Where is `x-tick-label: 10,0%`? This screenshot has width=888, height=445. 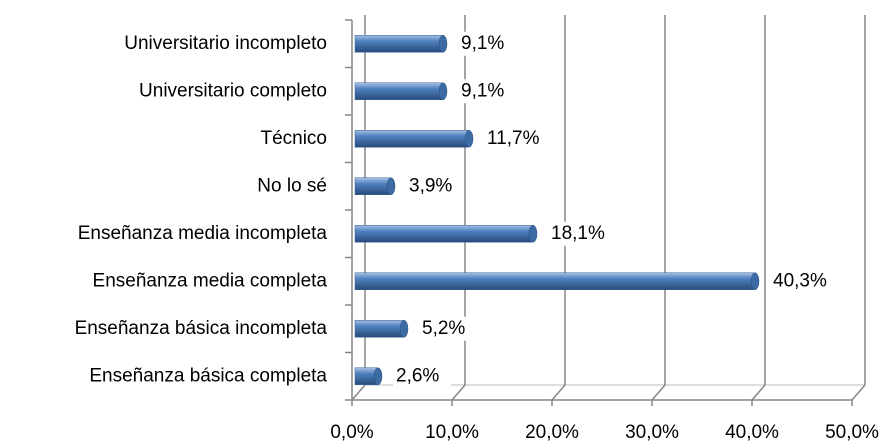
x-tick-label: 10,0% is located at coordinates (452, 432).